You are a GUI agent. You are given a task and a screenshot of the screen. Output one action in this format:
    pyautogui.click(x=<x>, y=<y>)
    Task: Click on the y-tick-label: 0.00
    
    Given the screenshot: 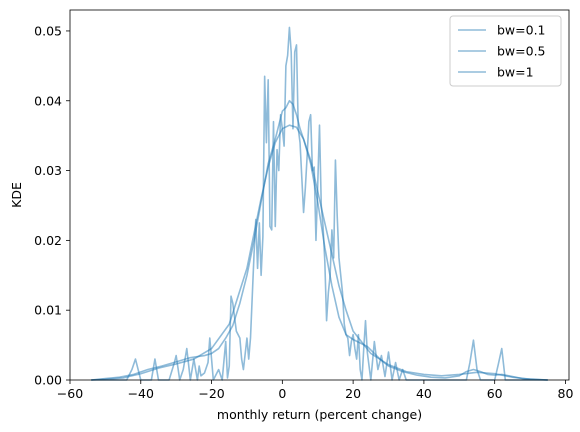 What is the action you would take?
    pyautogui.click(x=48, y=380)
    